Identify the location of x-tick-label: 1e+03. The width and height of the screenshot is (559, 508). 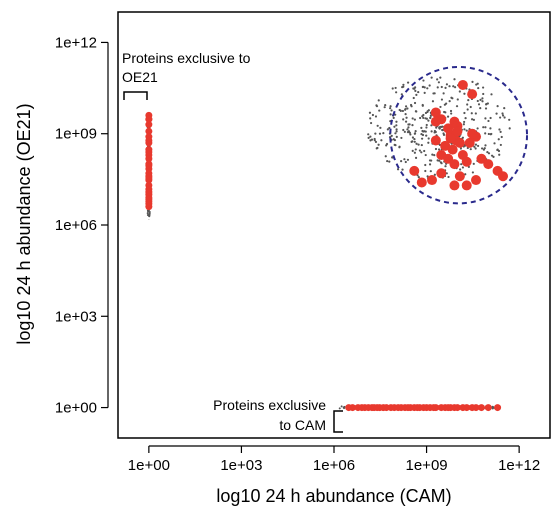
(241, 465).